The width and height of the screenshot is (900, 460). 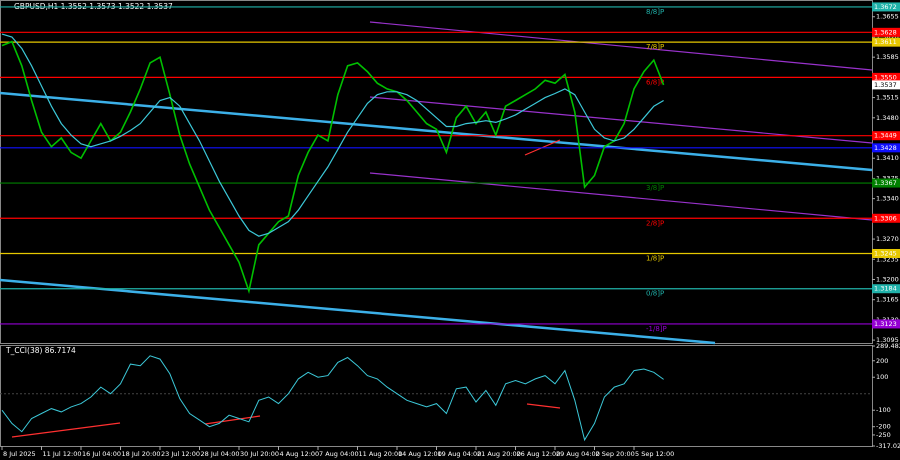 I want to click on y-tick-label: 1.3375, so click(x=887, y=178).